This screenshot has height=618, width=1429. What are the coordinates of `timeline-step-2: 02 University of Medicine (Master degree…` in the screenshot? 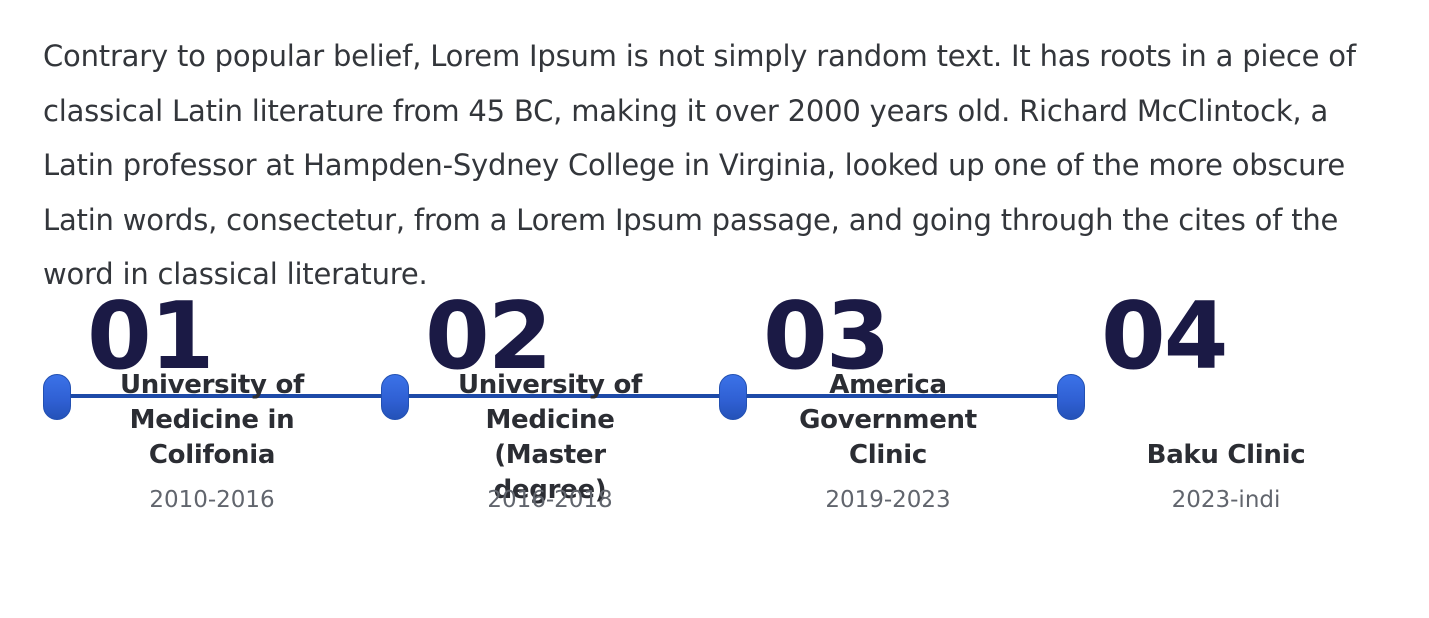 It's located at (551, 416).